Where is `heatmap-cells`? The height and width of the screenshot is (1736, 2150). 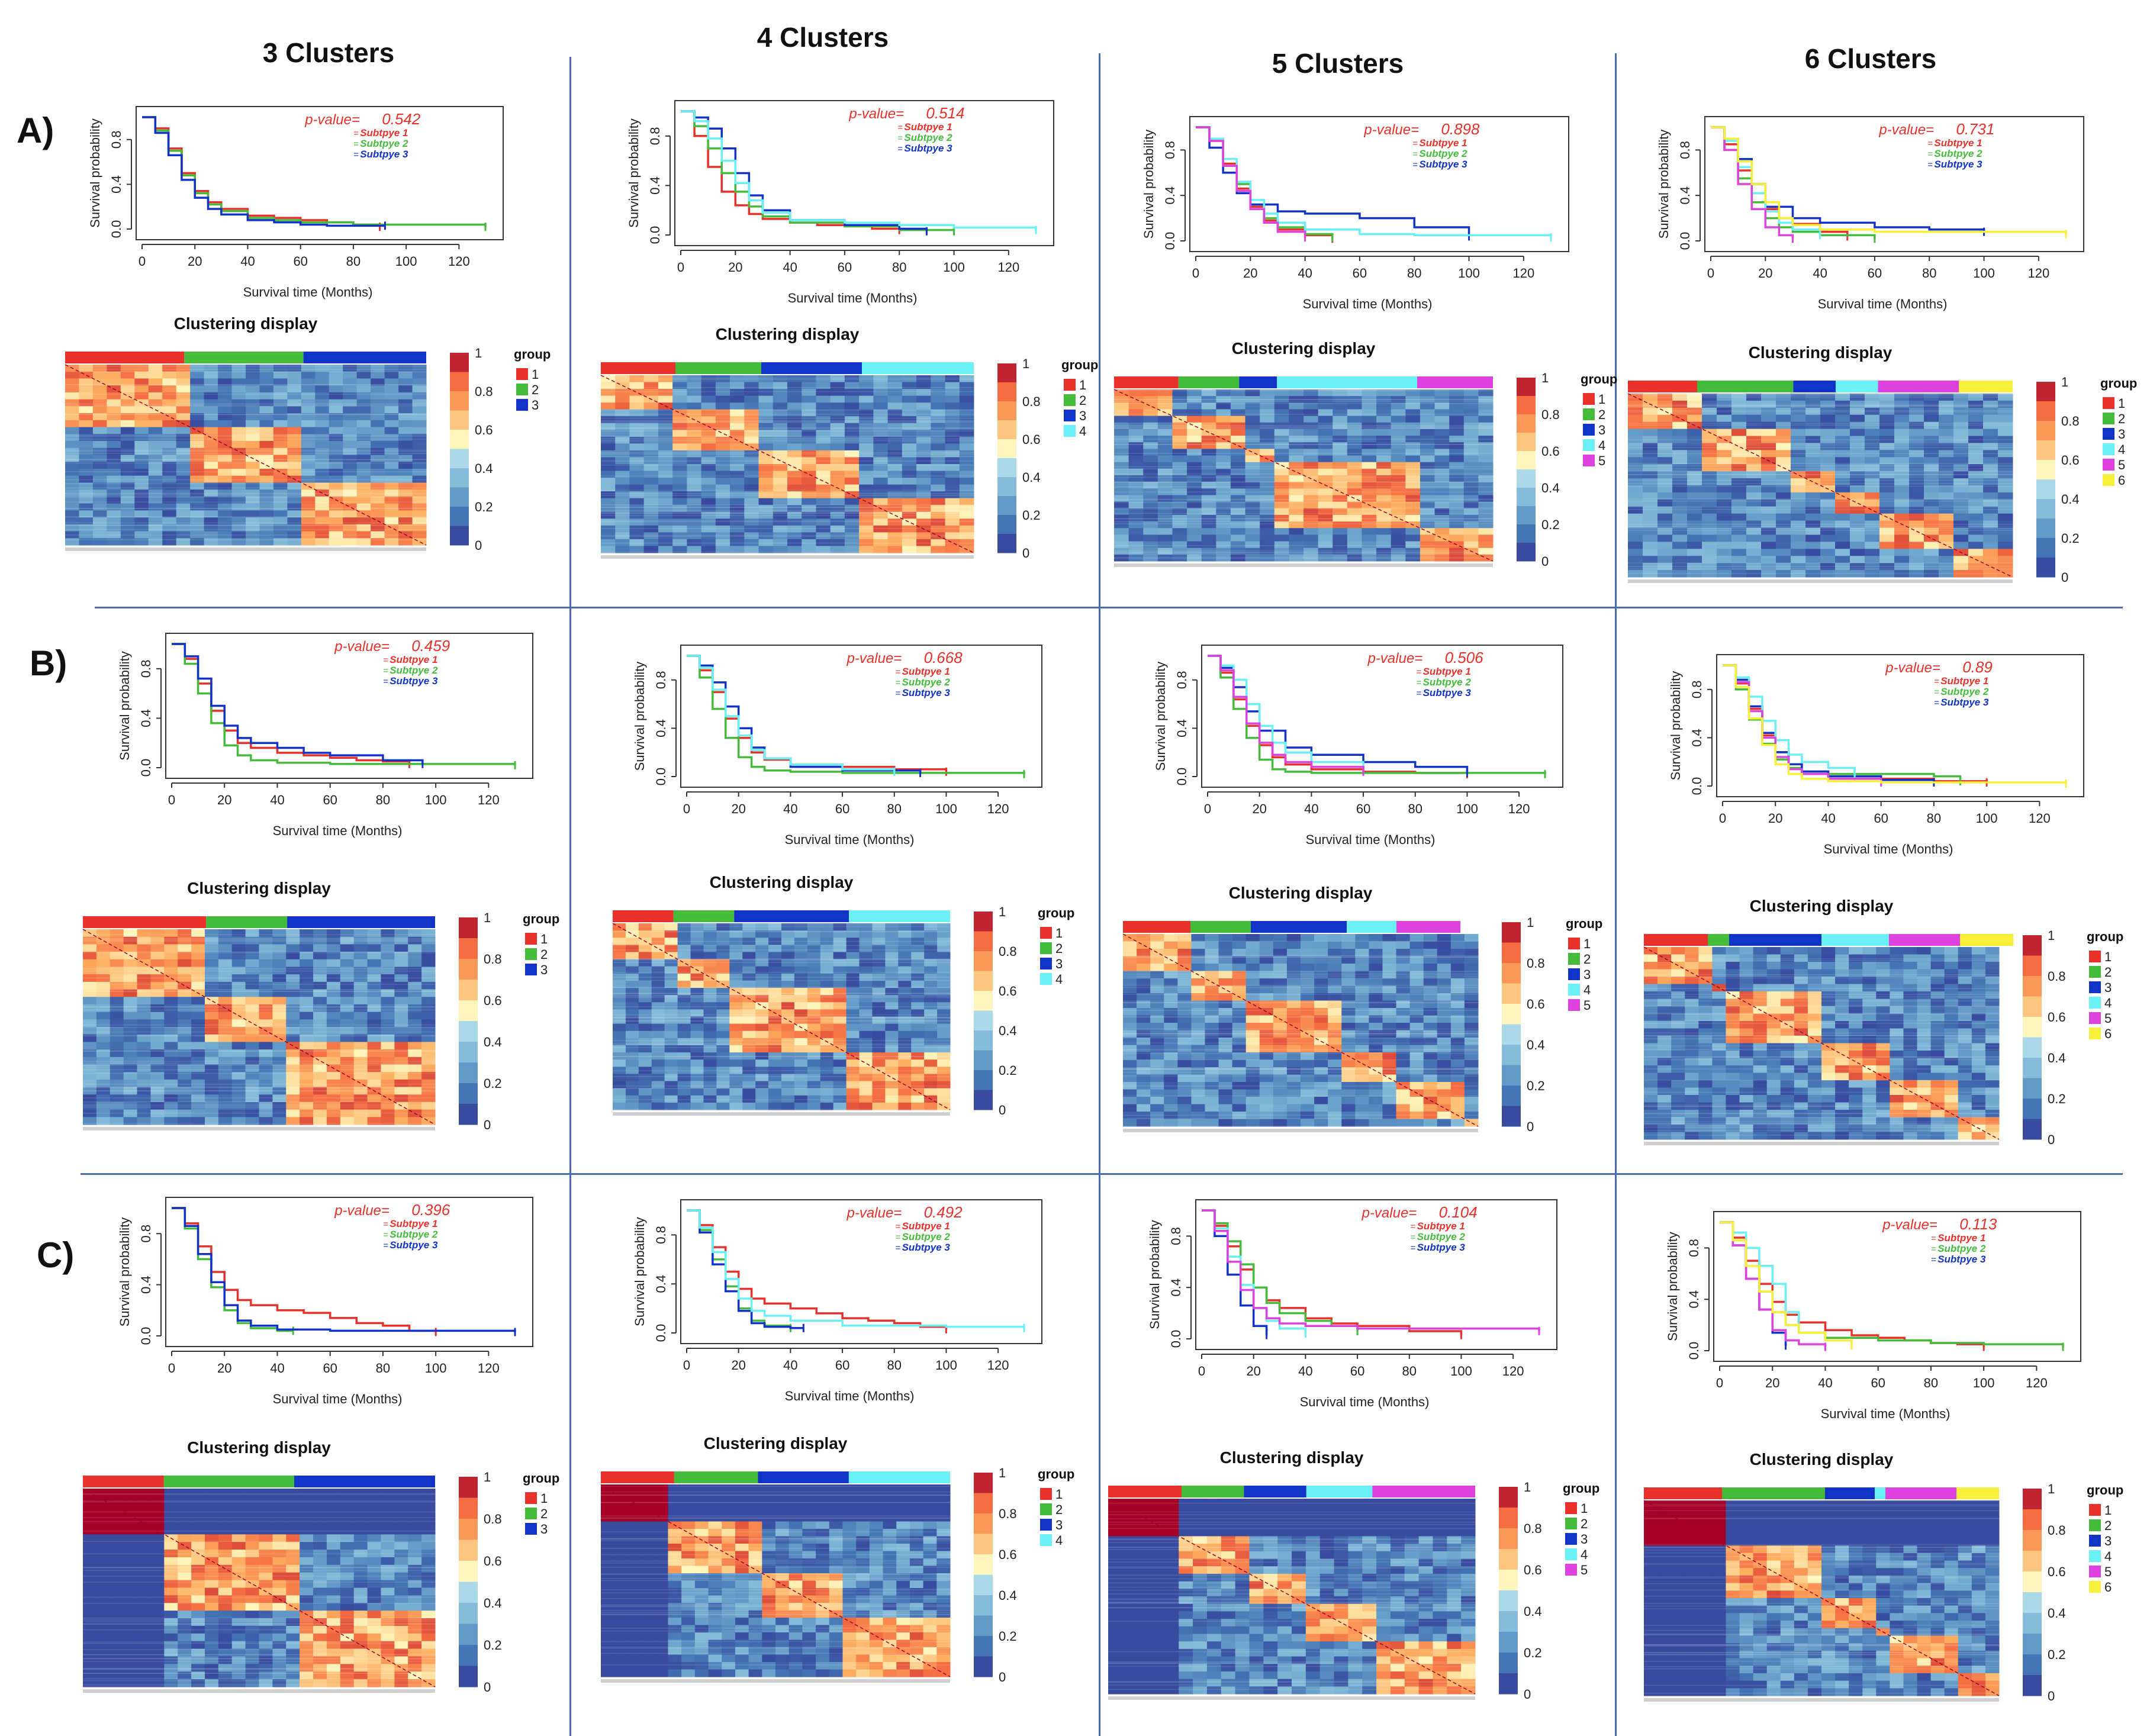 heatmap-cells is located at coordinates (787, 464).